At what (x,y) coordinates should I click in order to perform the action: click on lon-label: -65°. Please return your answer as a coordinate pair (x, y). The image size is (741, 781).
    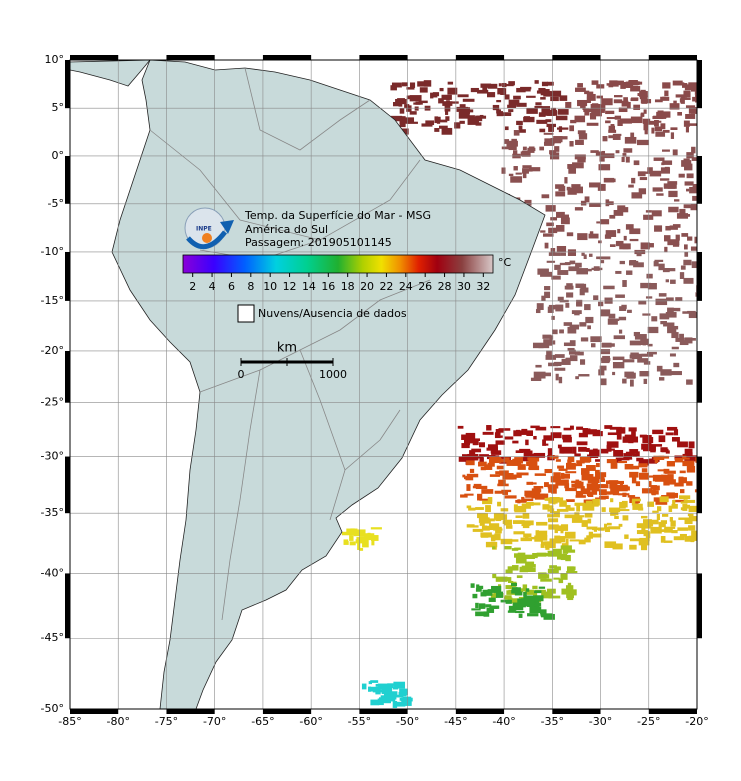
    Looking at the image, I should click on (262, 721).